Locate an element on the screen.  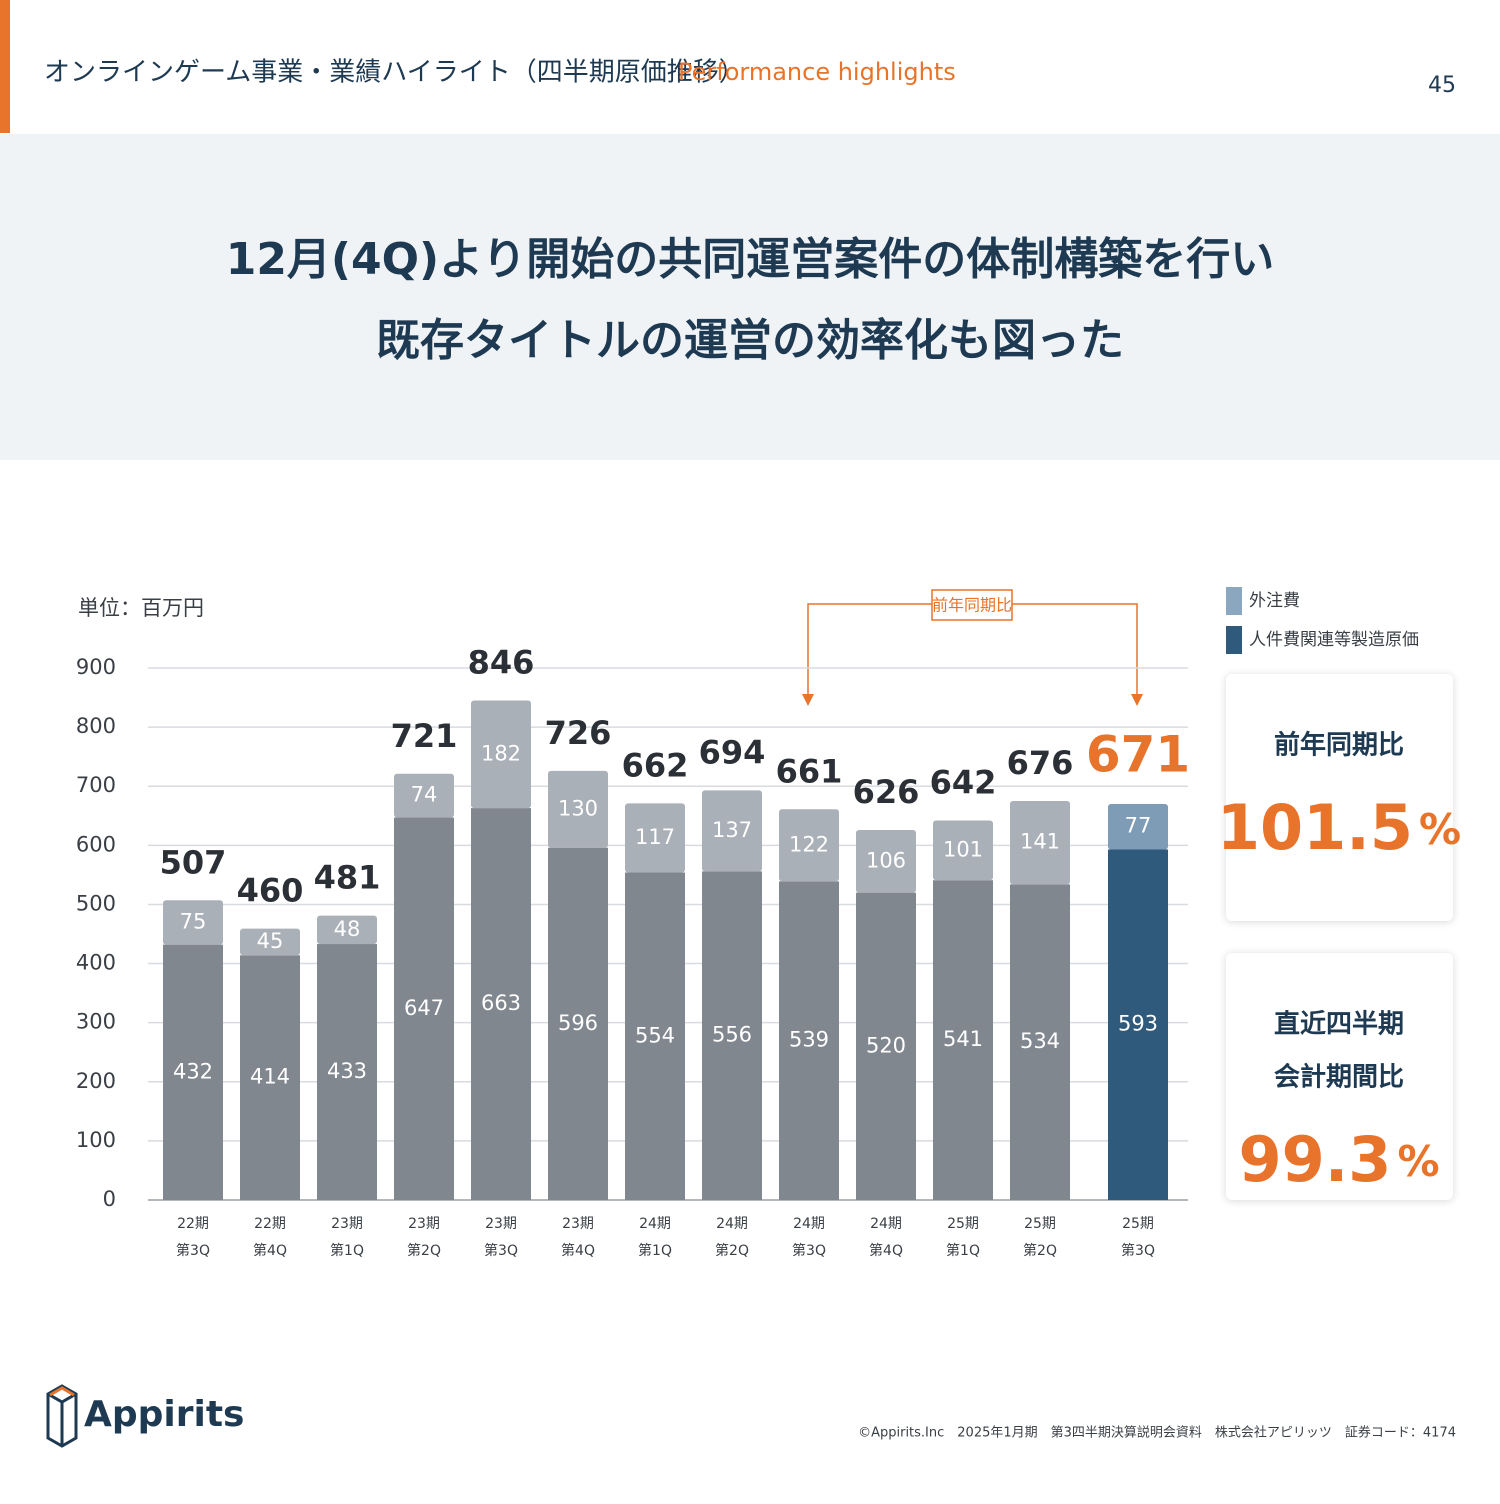
segment-label: 182 is located at coordinates (501, 753).